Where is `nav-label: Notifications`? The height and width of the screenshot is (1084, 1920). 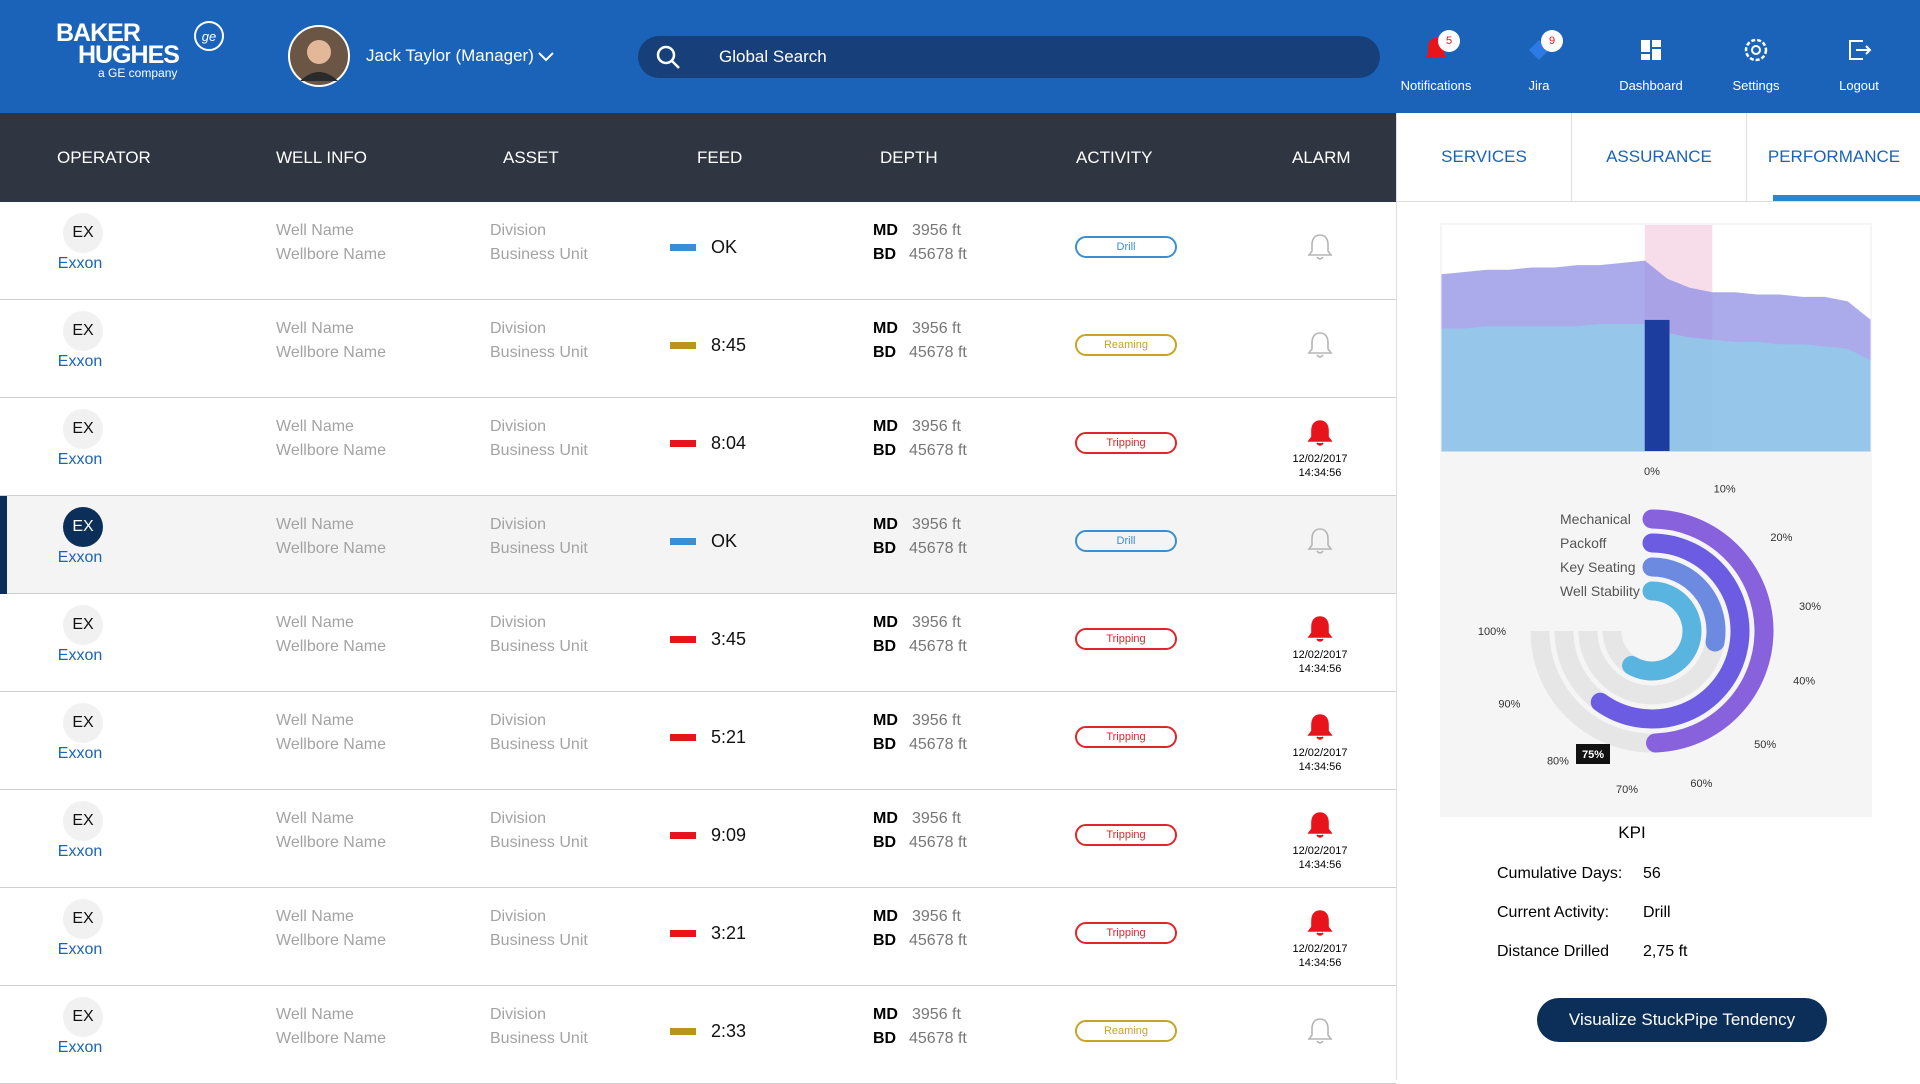 nav-label: Notifications is located at coordinates (1436, 85).